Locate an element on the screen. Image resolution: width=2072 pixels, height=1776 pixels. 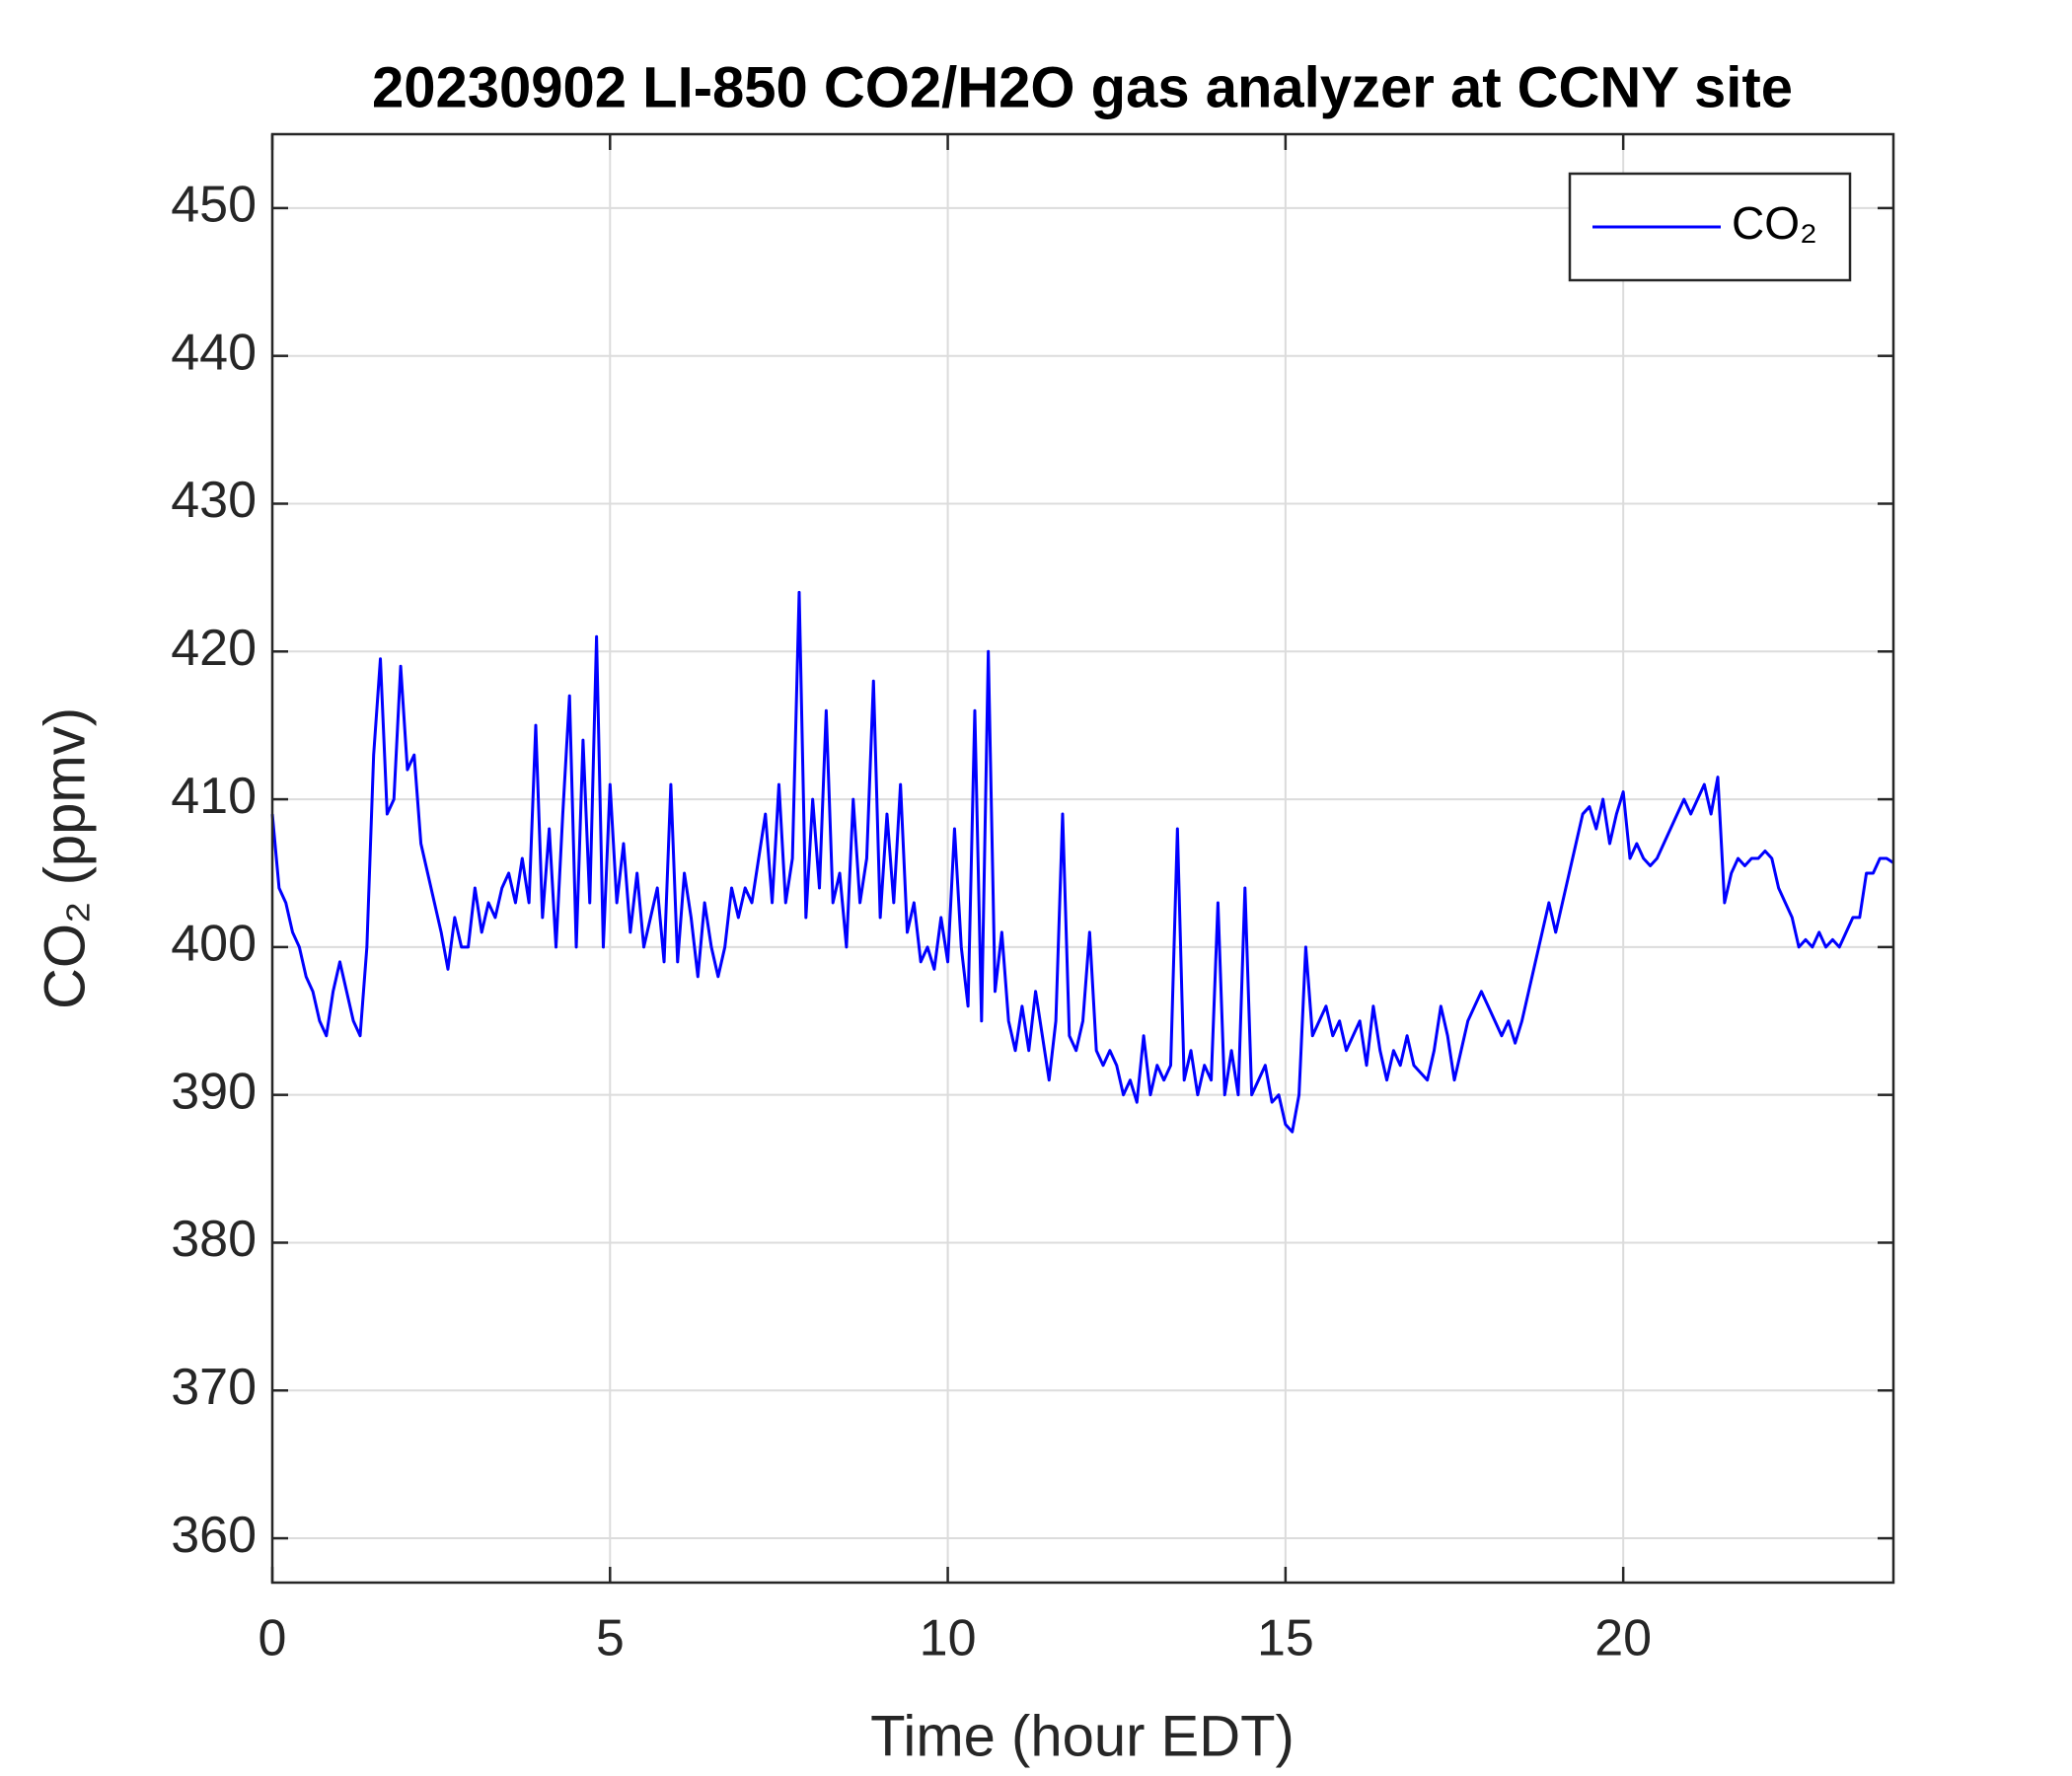
y-tick-label: 400 is located at coordinates (214, 944).